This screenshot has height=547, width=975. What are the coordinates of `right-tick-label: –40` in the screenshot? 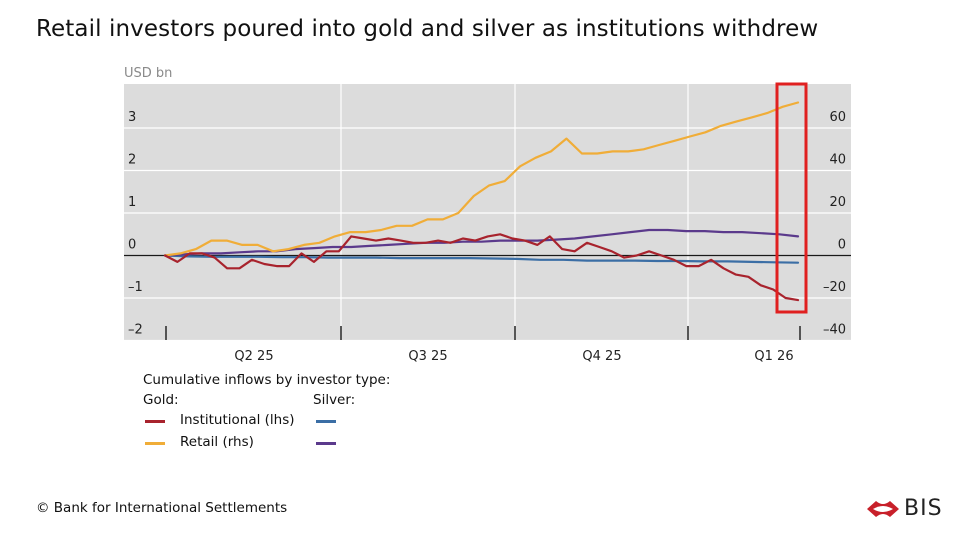 It's located at (834, 330).